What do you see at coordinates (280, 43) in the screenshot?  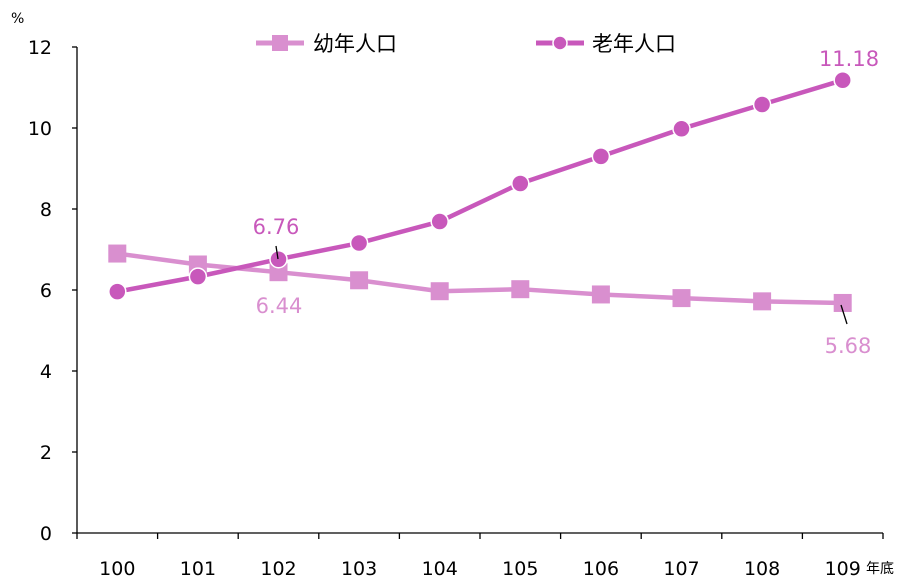 I see `legend-marker-children` at bounding box center [280, 43].